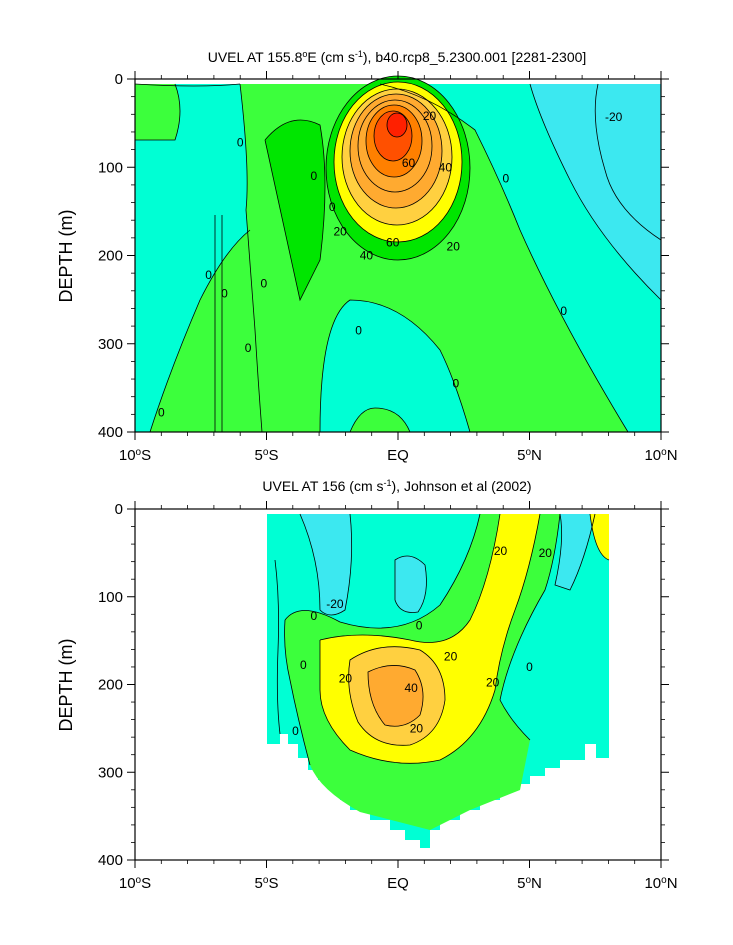 Image resolution: width=733 pixels, height=945 pixels. I want to click on contour-lines, so click(442, 639).